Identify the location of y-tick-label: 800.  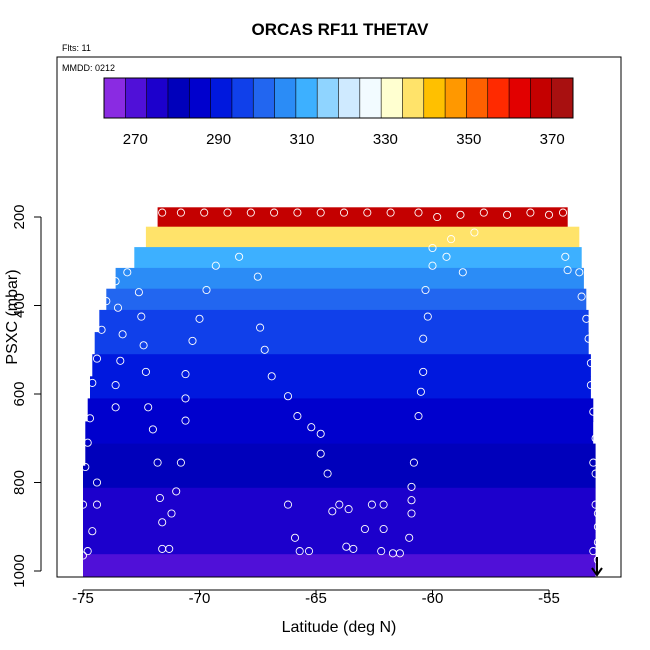
(19, 482).